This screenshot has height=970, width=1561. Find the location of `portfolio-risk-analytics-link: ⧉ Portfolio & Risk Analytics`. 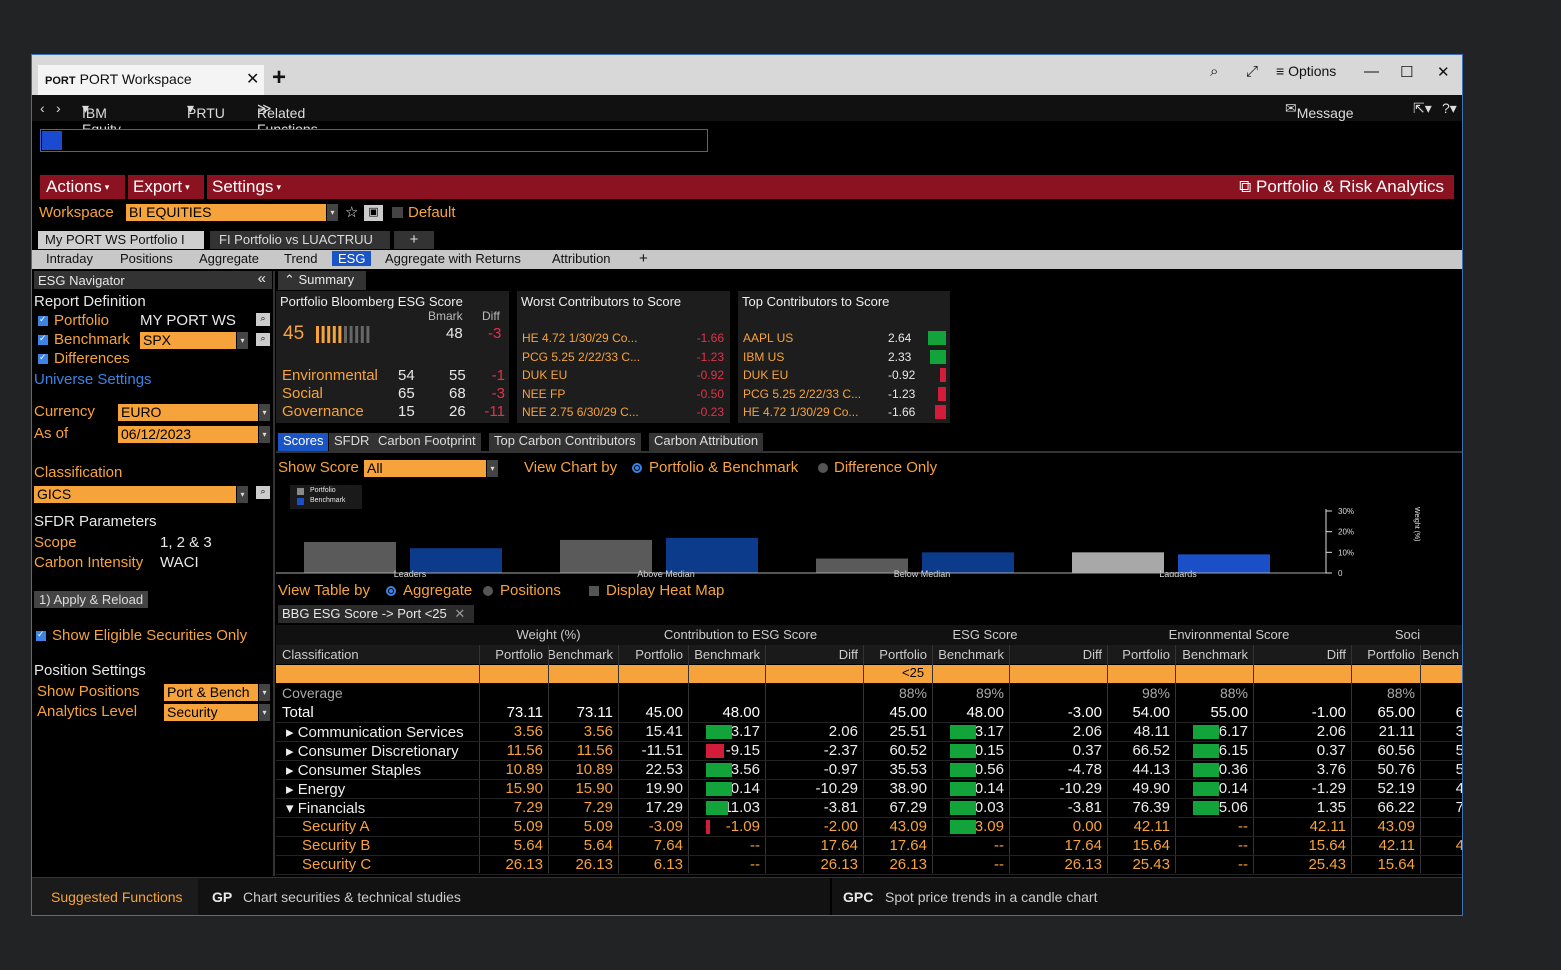

portfolio-risk-analytics-link: ⧉ Portfolio & Risk Analytics is located at coordinates (1341, 186).